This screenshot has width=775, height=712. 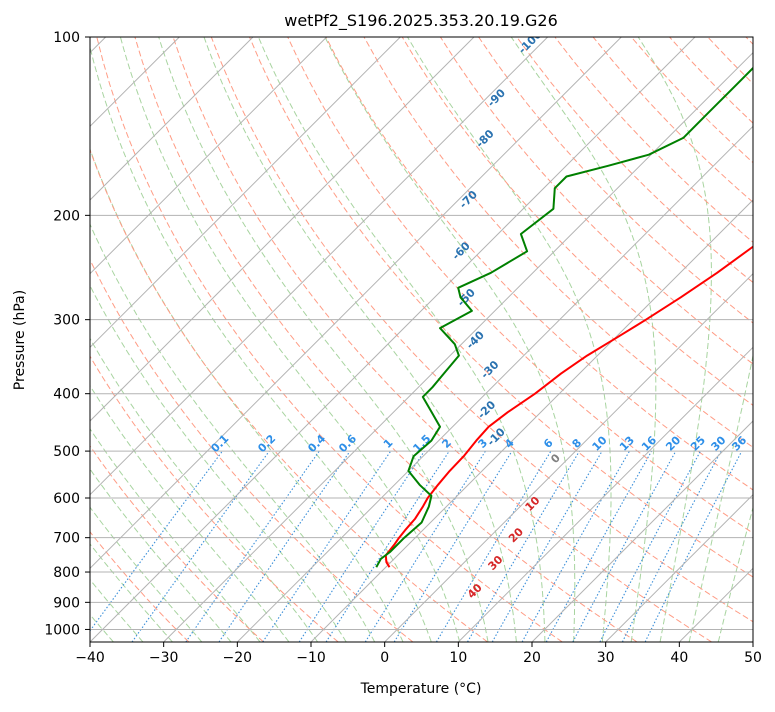 What do you see at coordinates (20, 340) in the screenshot?
I see `y-axis-label: Pressure (hPa)` at bounding box center [20, 340].